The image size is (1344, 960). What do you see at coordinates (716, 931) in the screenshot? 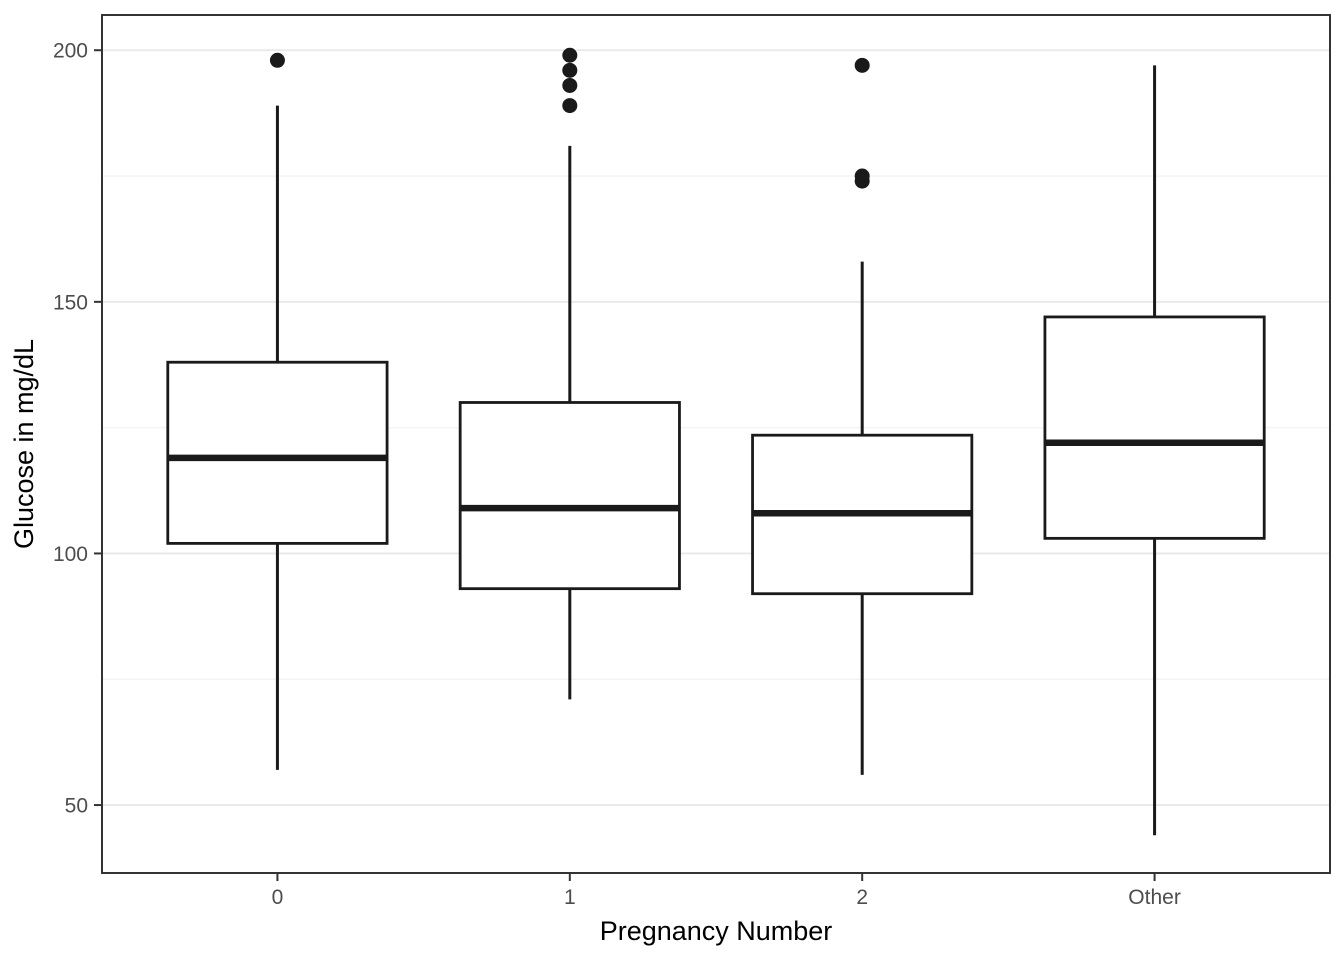
I see `x-axis-title: Pregnancy Number` at bounding box center [716, 931].